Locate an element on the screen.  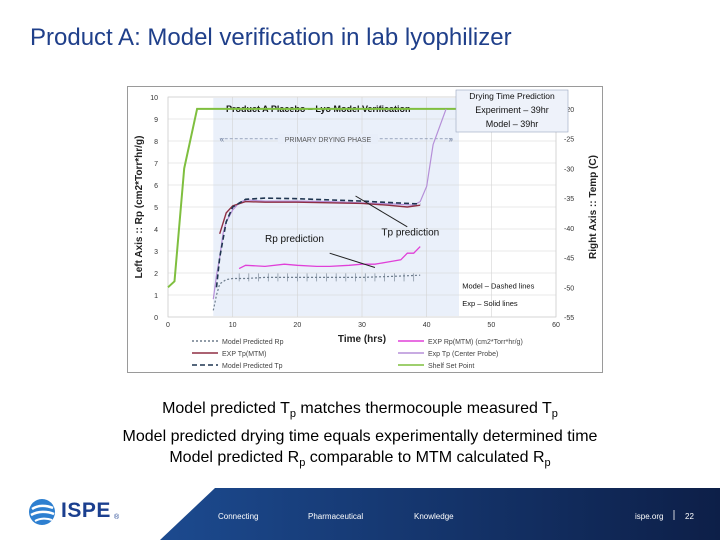
tp-arrow is located at coordinates (381, 211).